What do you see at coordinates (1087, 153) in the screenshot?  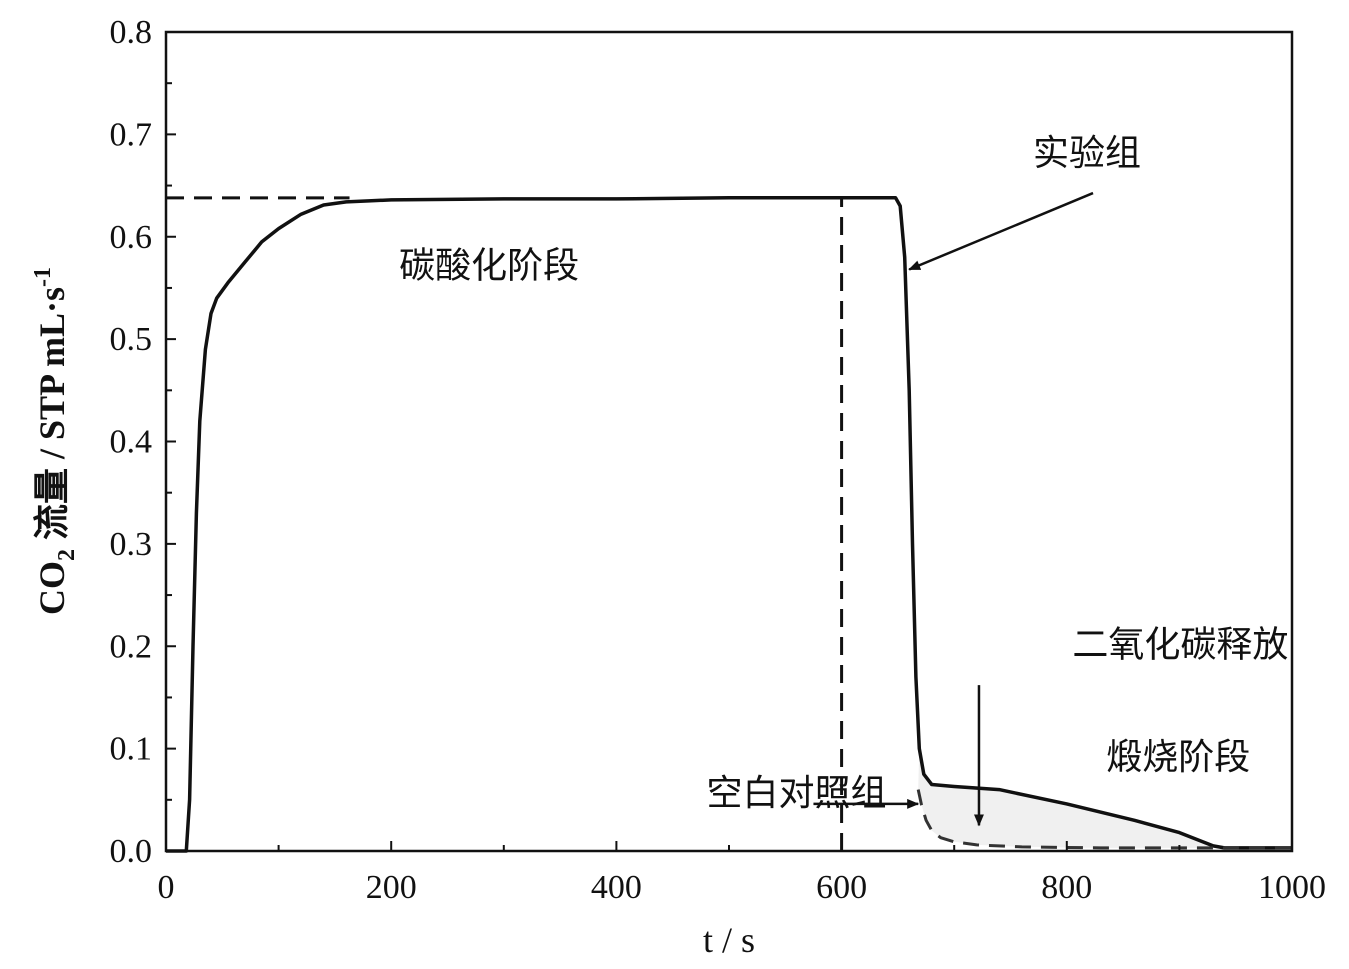 I see `annotation-experiment: 实验组` at bounding box center [1087, 153].